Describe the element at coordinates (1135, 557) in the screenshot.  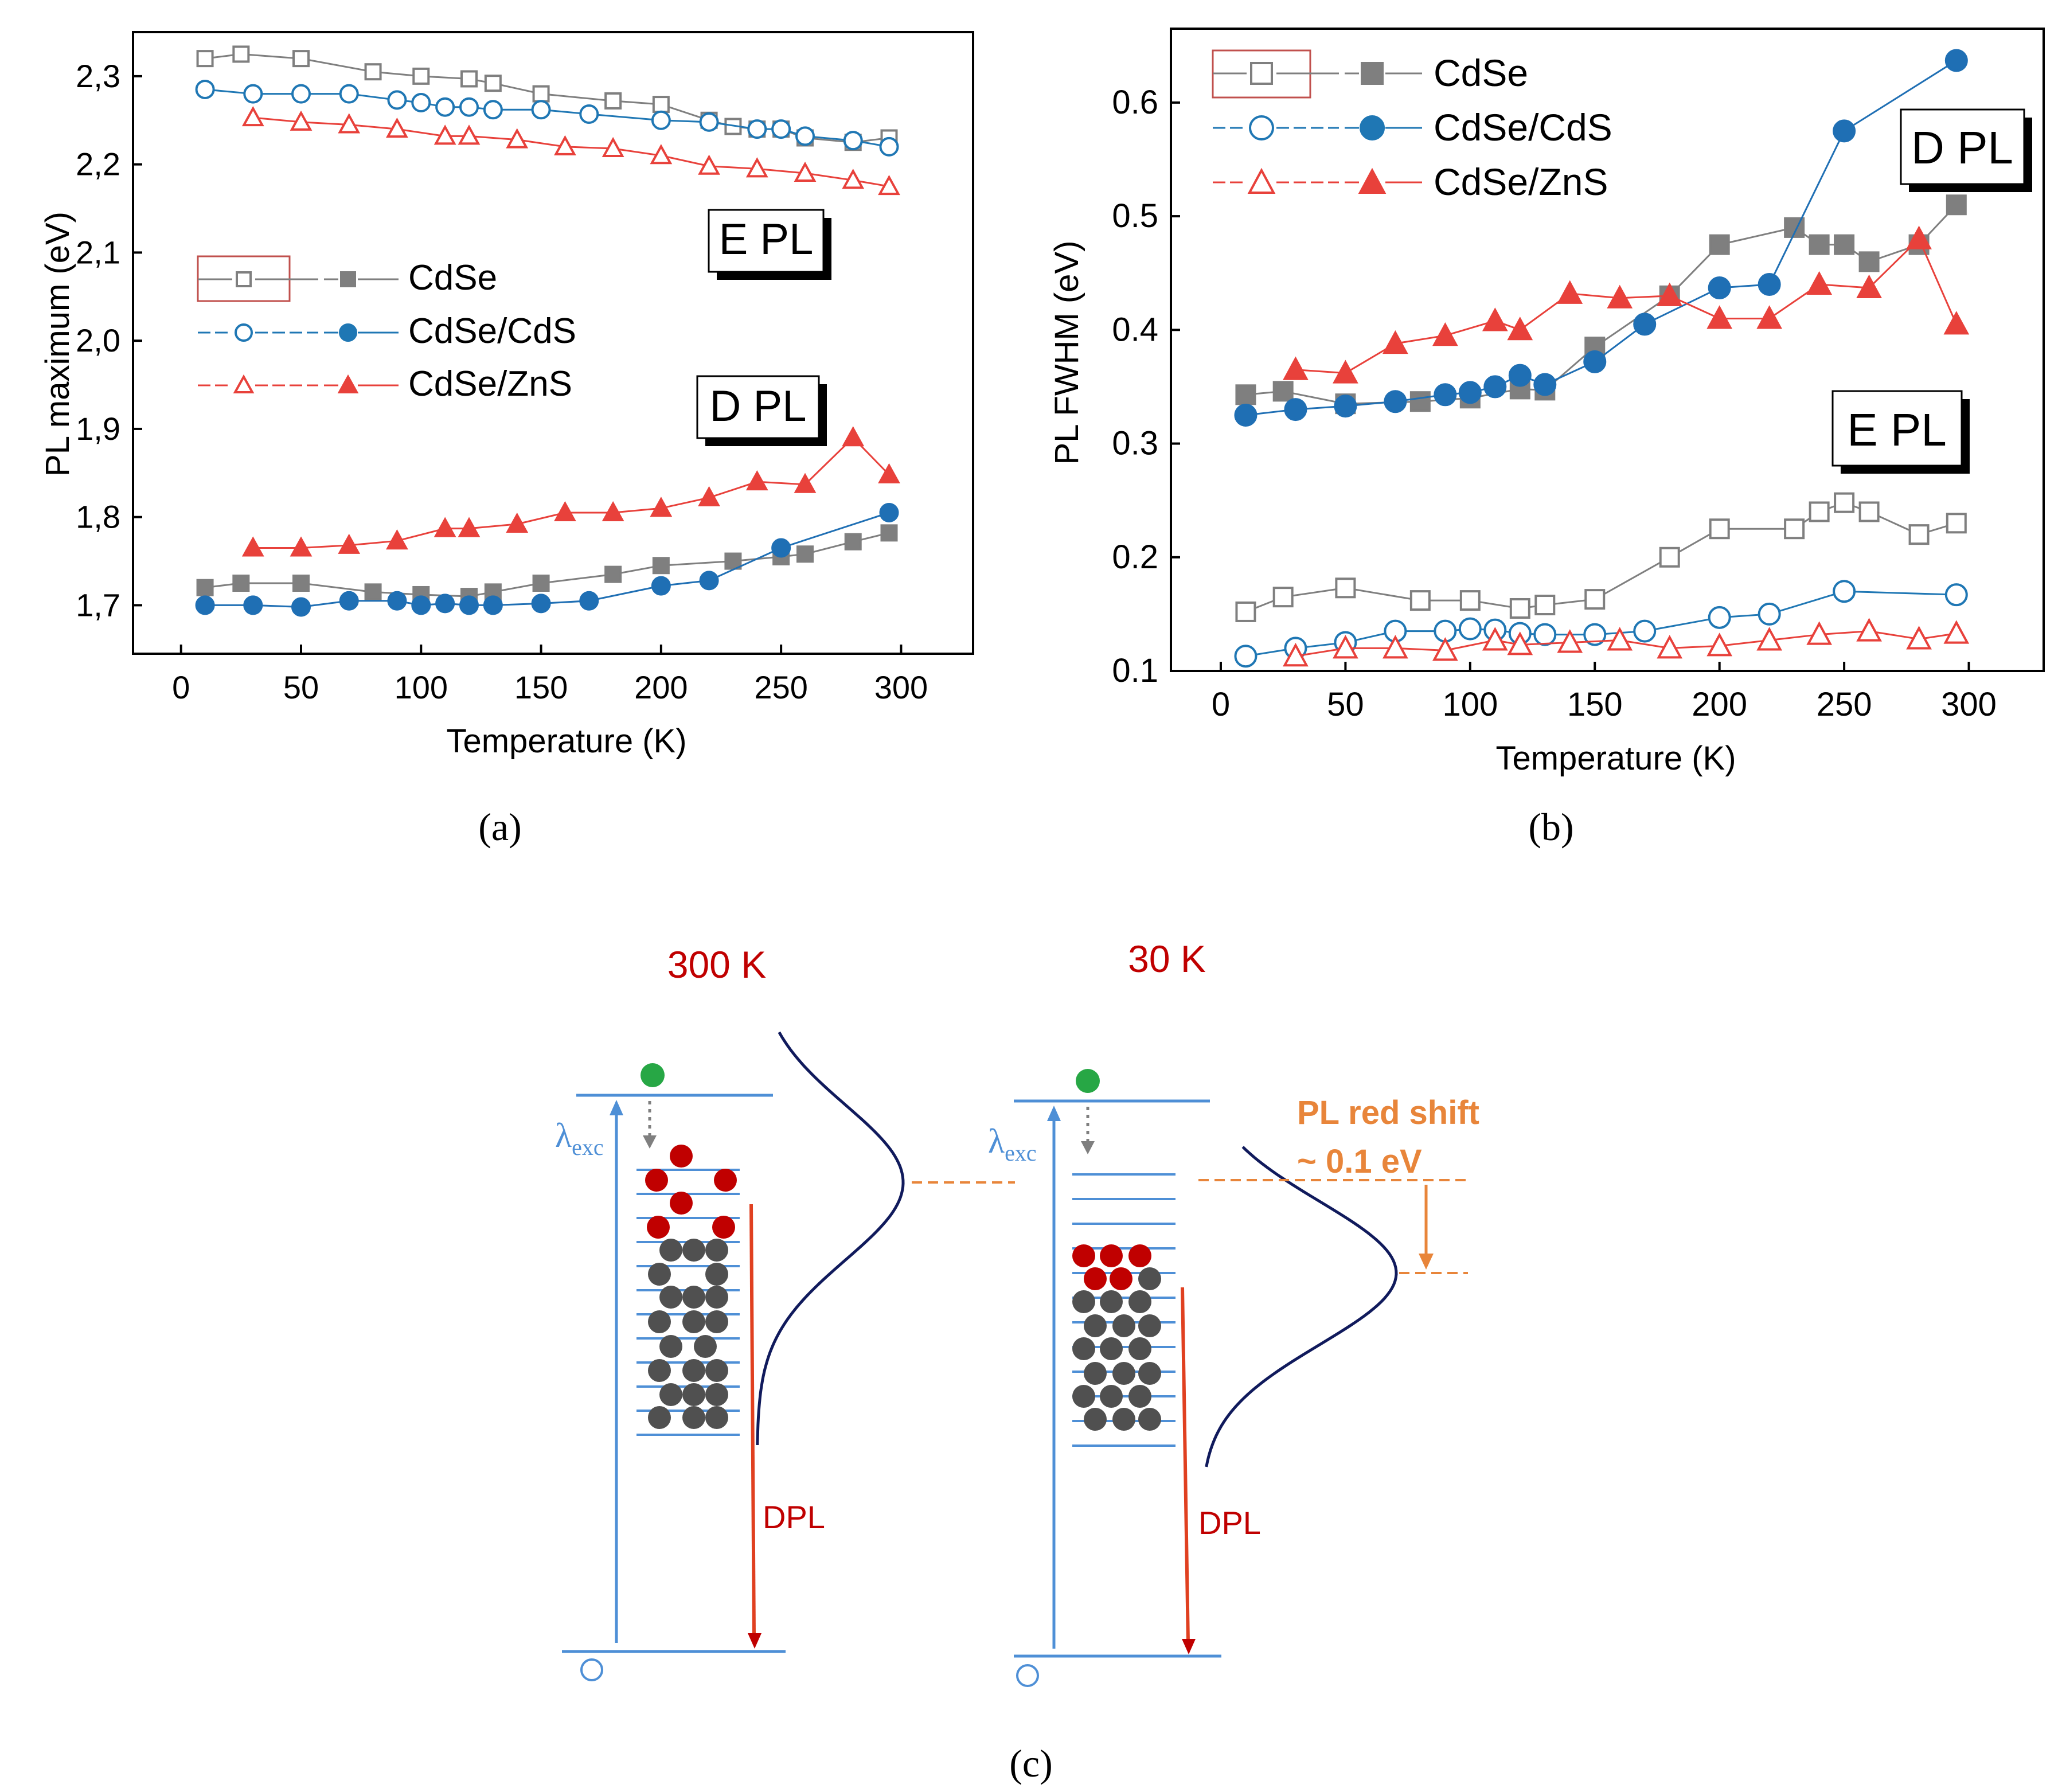
I see `y-tick-label: 0.2` at that location.